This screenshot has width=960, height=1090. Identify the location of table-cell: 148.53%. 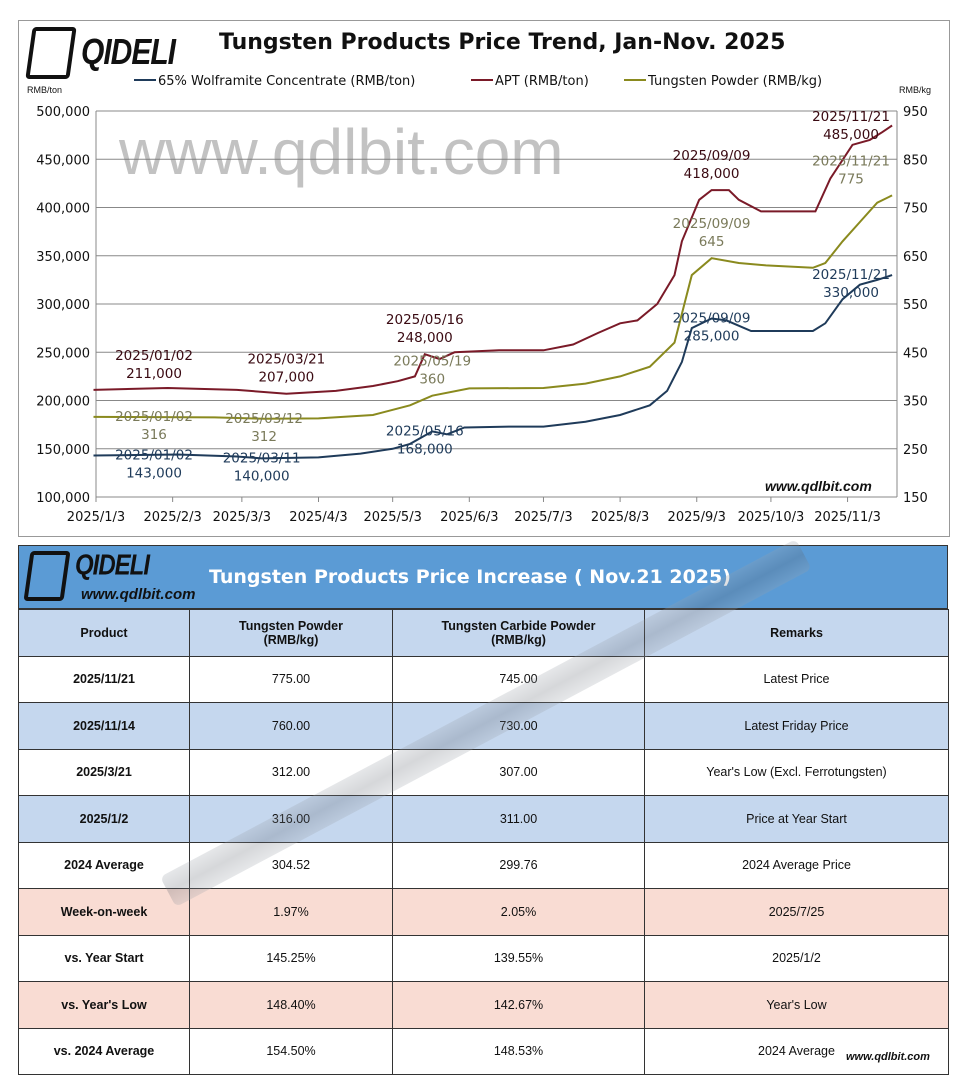
(518, 1051).